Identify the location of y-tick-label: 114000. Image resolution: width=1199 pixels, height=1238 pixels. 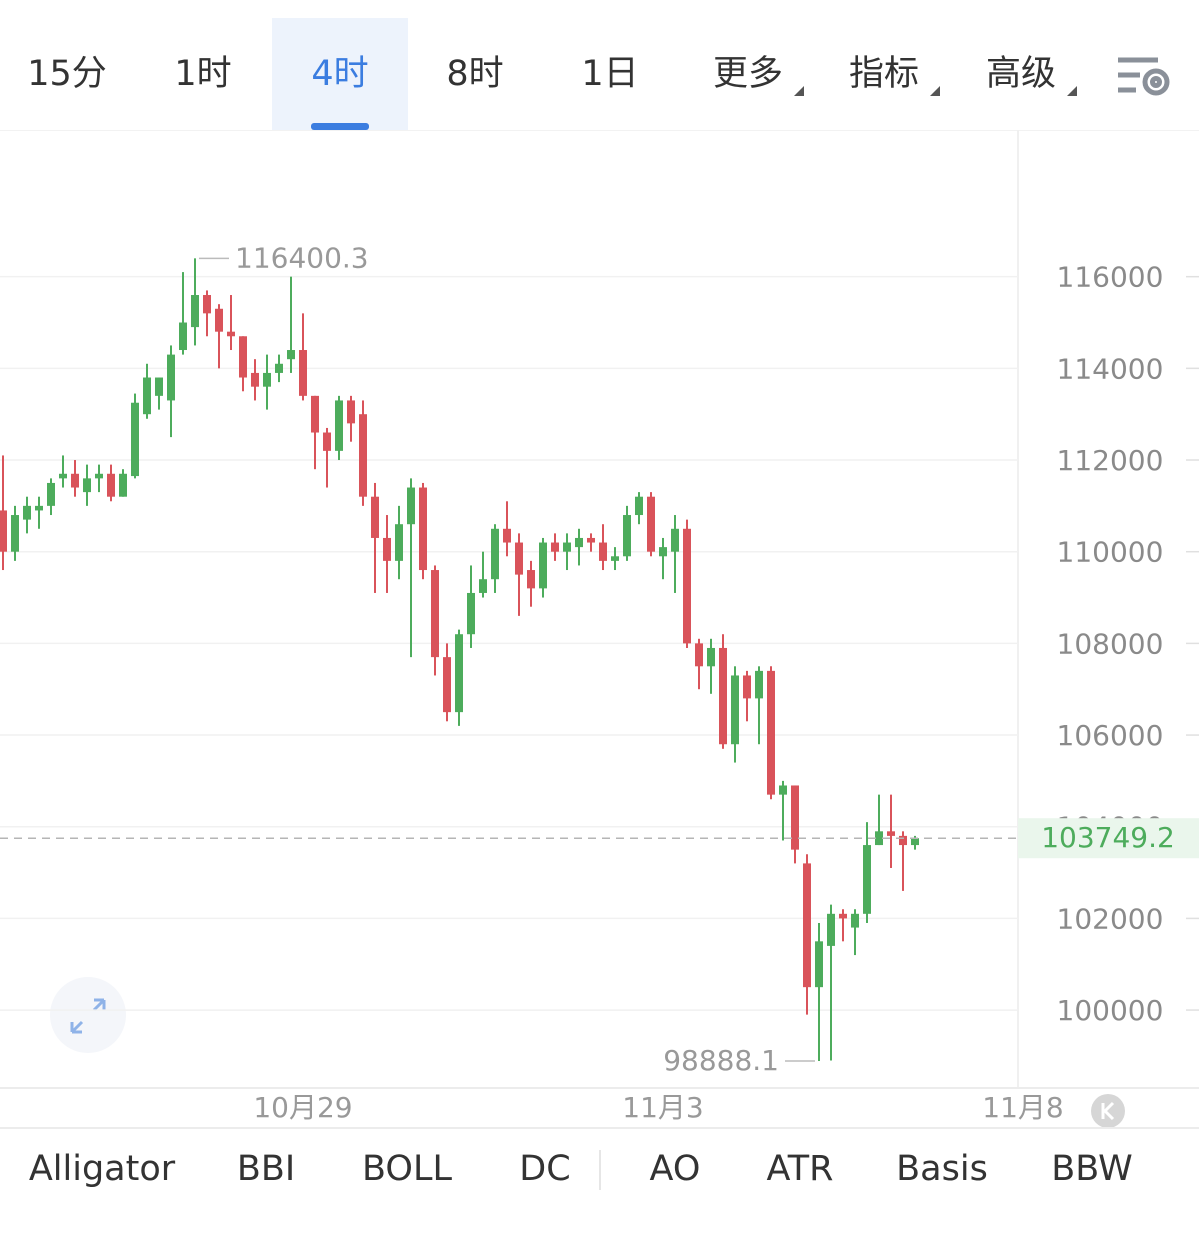
(1110, 368).